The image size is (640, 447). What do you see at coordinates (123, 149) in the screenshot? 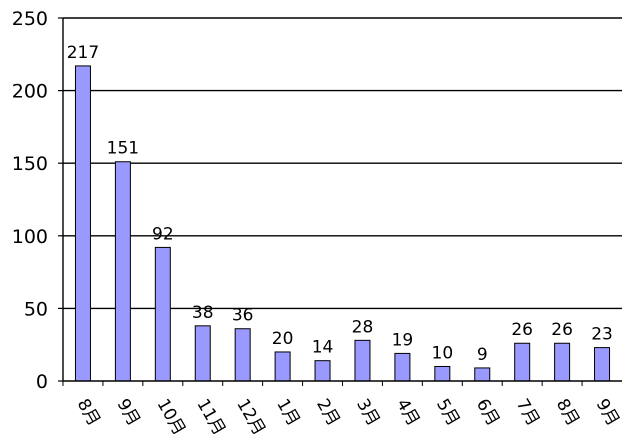
I see `data-label: 151` at bounding box center [123, 149].